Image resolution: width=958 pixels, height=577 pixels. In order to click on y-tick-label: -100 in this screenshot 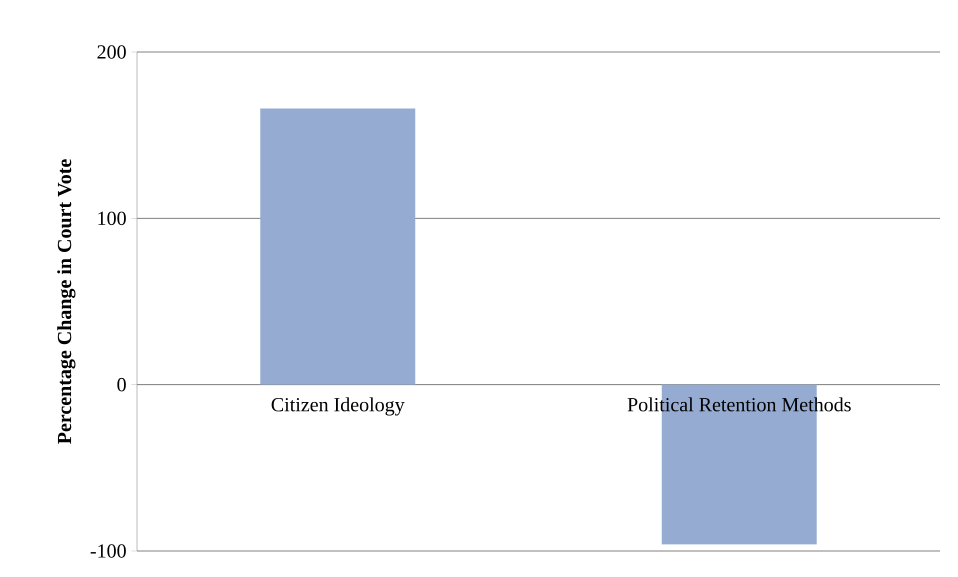, I will do `click(108, 551)`.